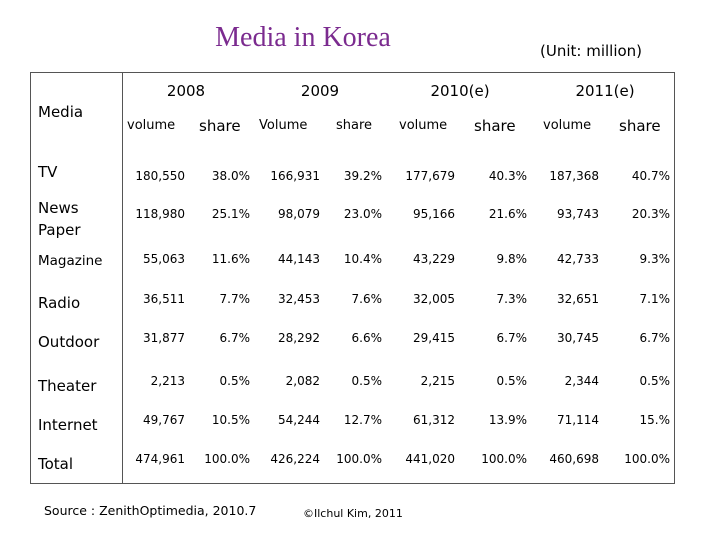 The image size is (720, 540). What do you see at coordinates (48, 172) in the screenshot?
I see `row-label: TV` at bounding box center [48, 172].